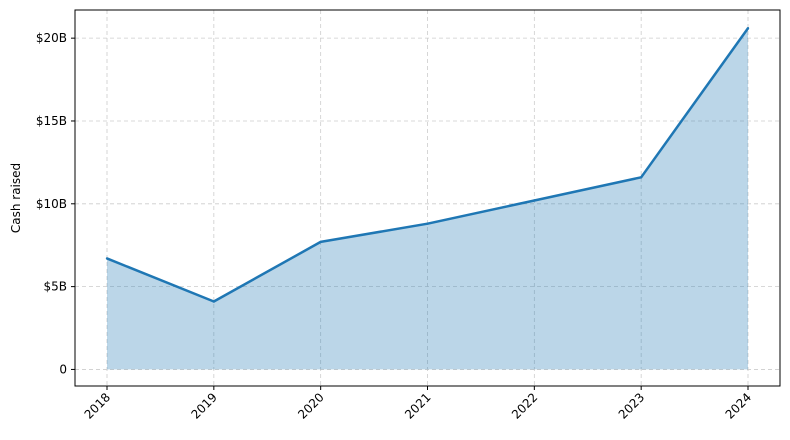 This screenshot has width=790, height=440. I want to click on x-tick-label: 2021, so click(417, 405).